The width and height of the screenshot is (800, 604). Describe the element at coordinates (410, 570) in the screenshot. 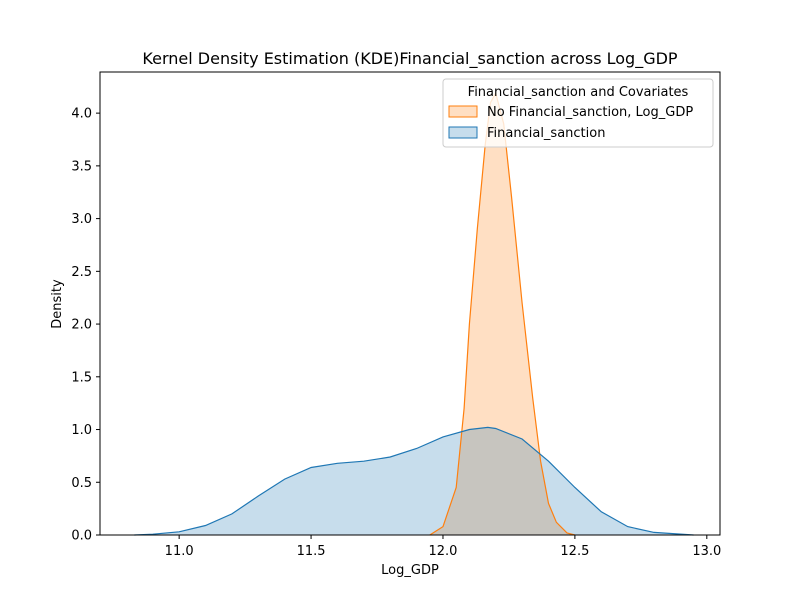

I see `x-axis-label: Log_GDP` at that location.